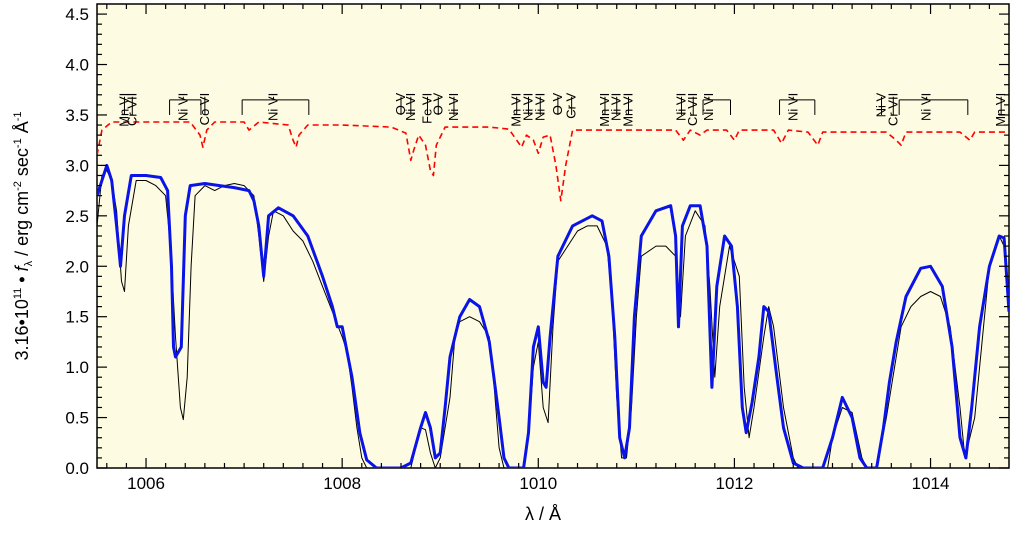 The height and width of the screenshot is (534, 1011). What do you see at coordinates (77, 115) in the screenshot?
I see `y-tick-label: 3.5` at bounding box center [77, 115].